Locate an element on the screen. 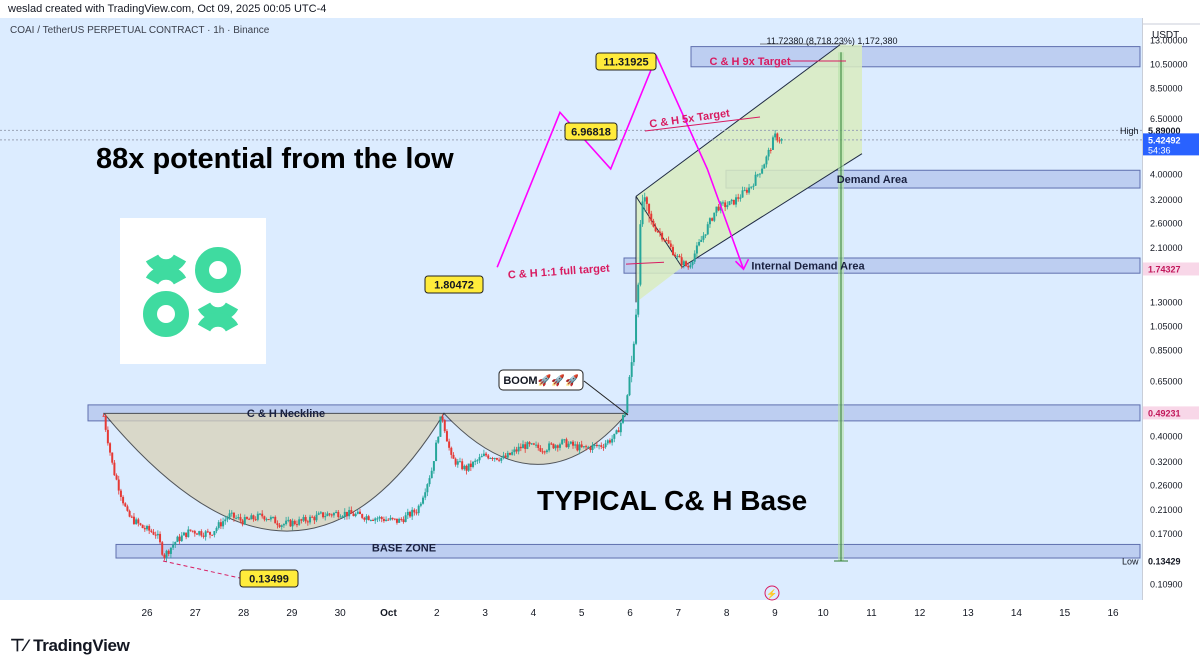 Image resolution: width=1200 pixels, height=669 pixels. price-scale is located at coordinates (1171, 309).